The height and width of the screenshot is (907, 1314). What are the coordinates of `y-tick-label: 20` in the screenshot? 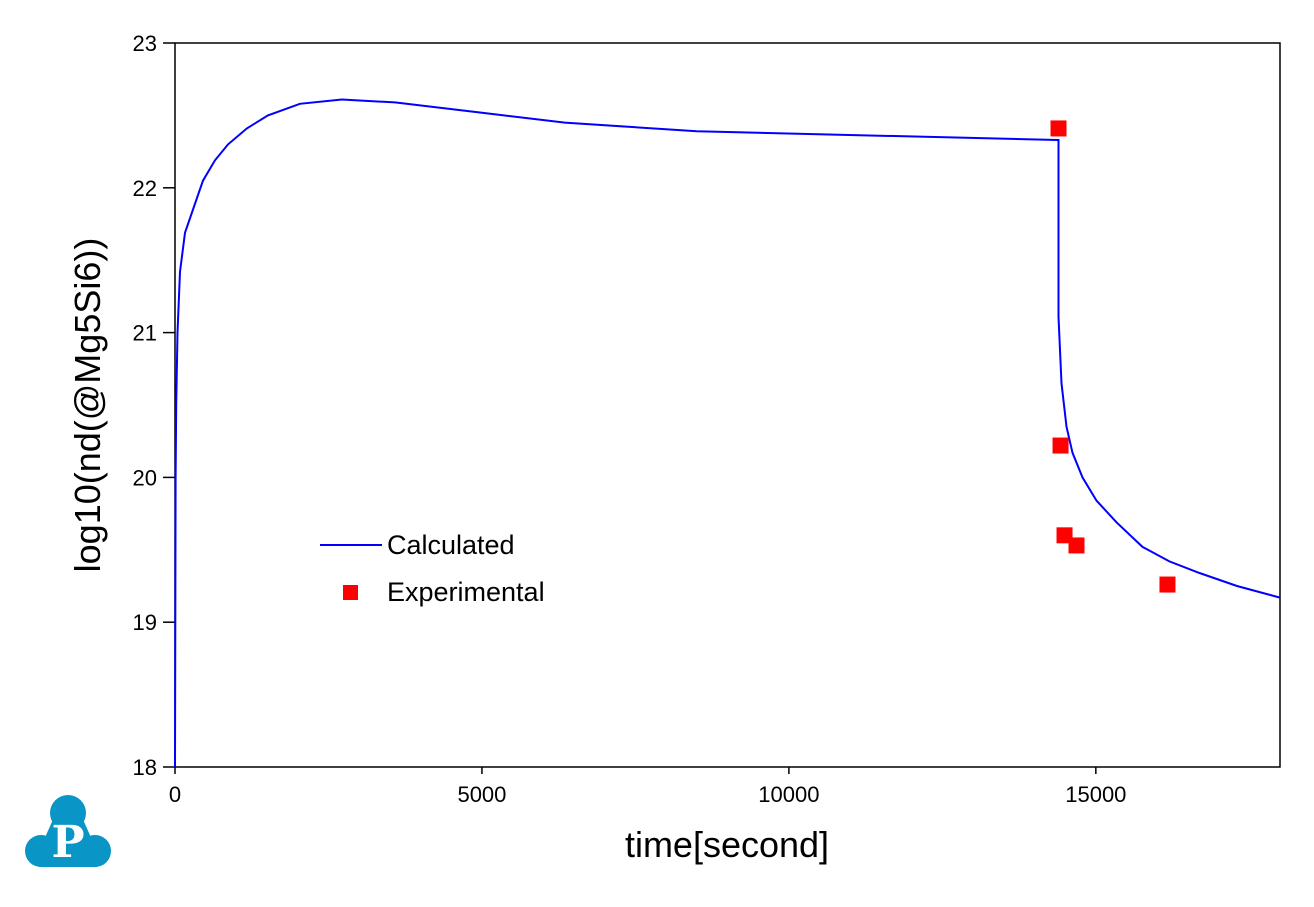 It's located at (145, 477).